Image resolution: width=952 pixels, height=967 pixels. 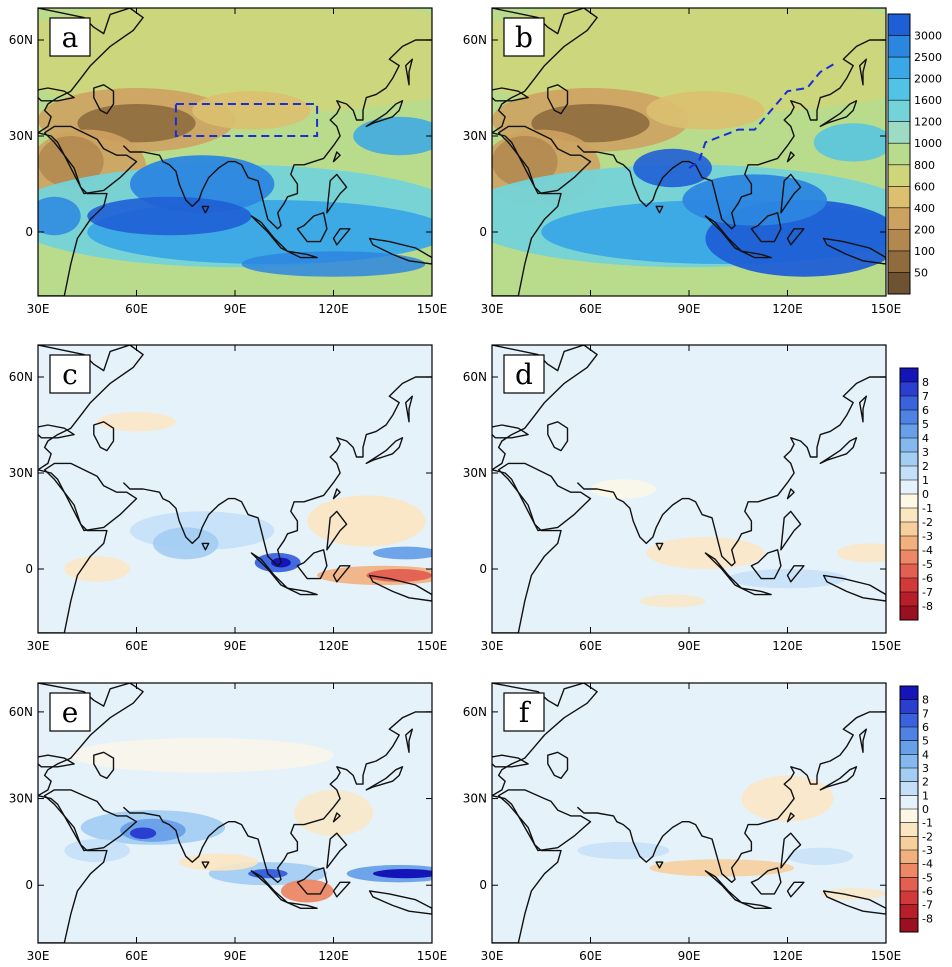 I want to click on map-panel-c: 30E 60E 90E 120E 150E 60N 30N 0 c, so click(x=228, y=498).